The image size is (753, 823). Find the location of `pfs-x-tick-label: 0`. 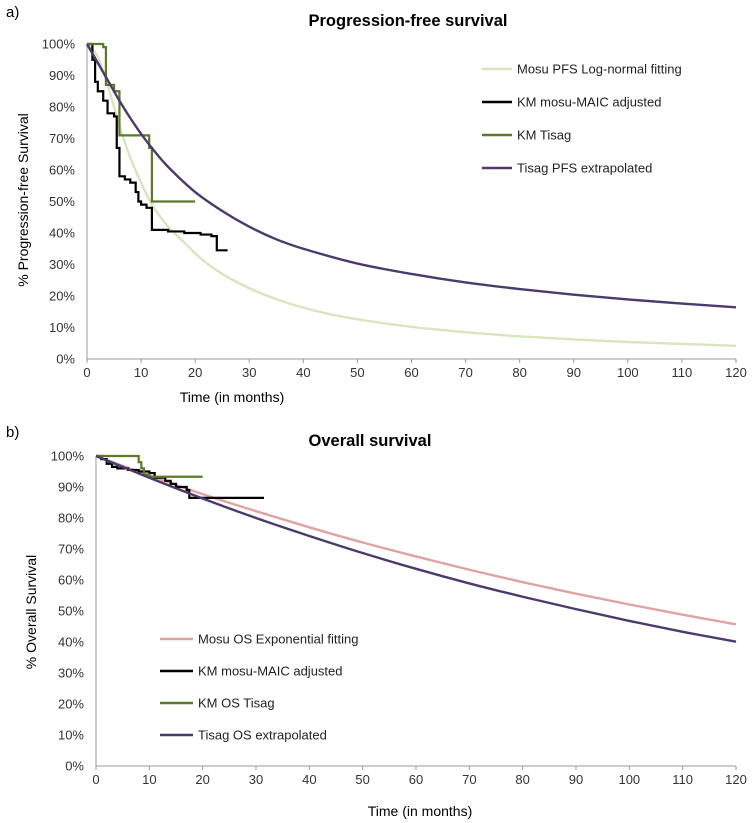

pfs-x-tick-label: 0 is located at coordinates (86, 372).